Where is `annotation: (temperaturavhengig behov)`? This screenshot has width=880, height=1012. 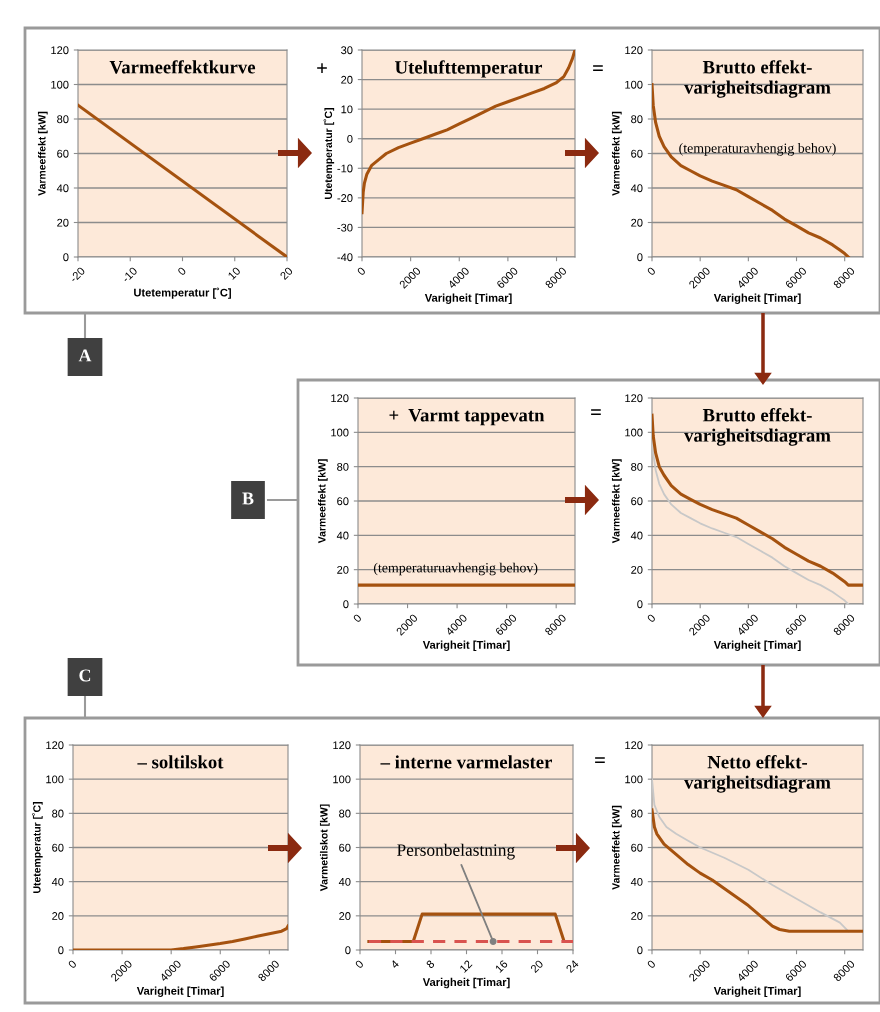
annotation: (temperaturavhengig behov) is located at coordinates (757, 149).